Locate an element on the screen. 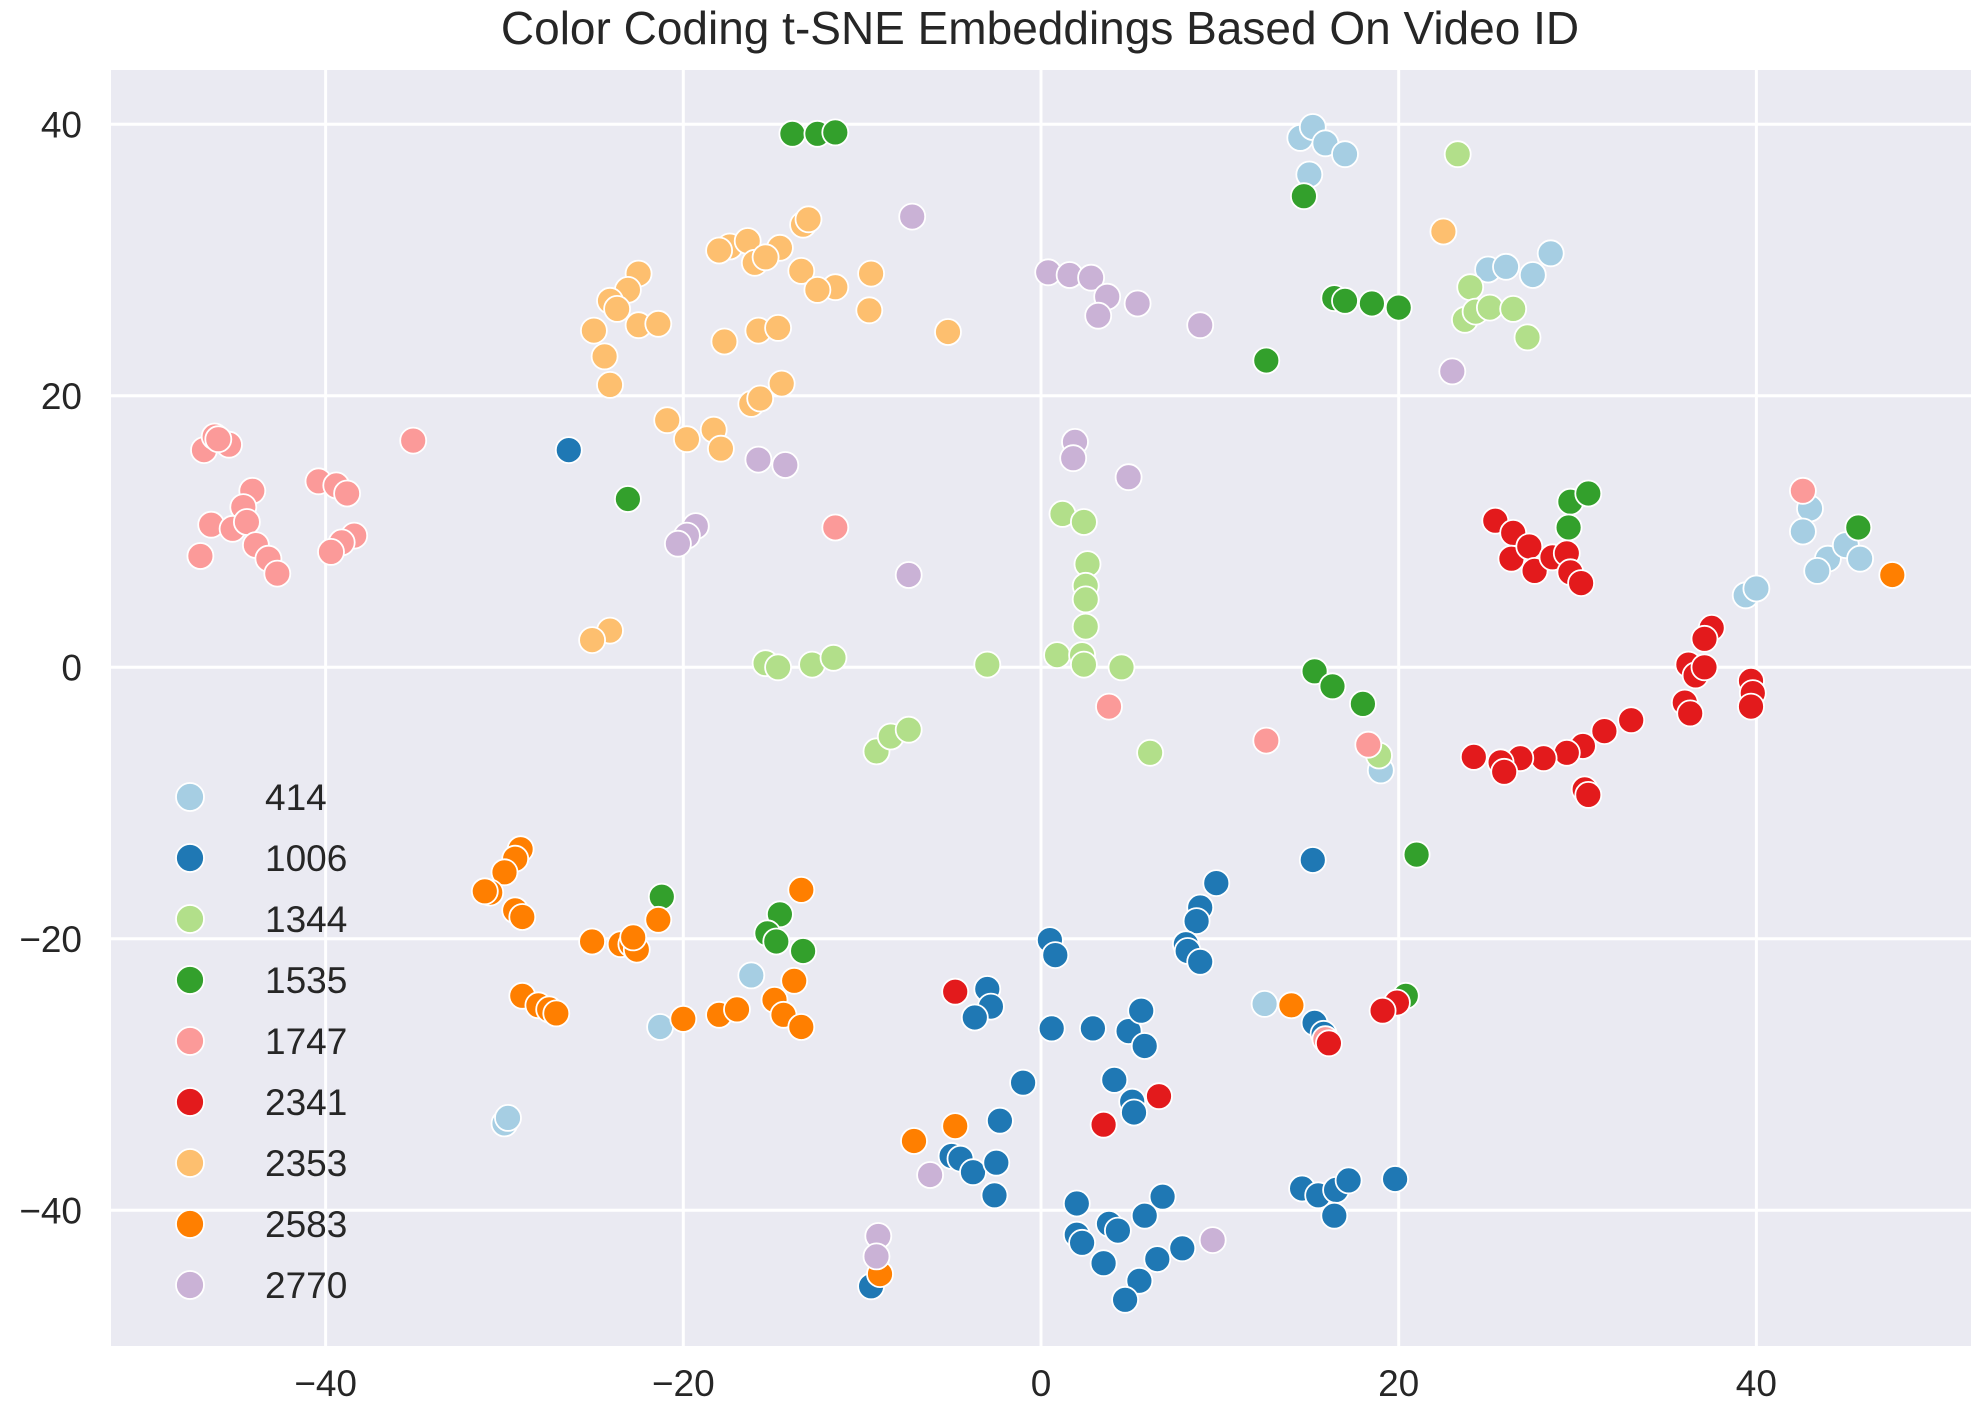 The width and height of the screenshot is (1980, 1412). legend-item-1747: 1747 is located at coordinates (261, 1041).